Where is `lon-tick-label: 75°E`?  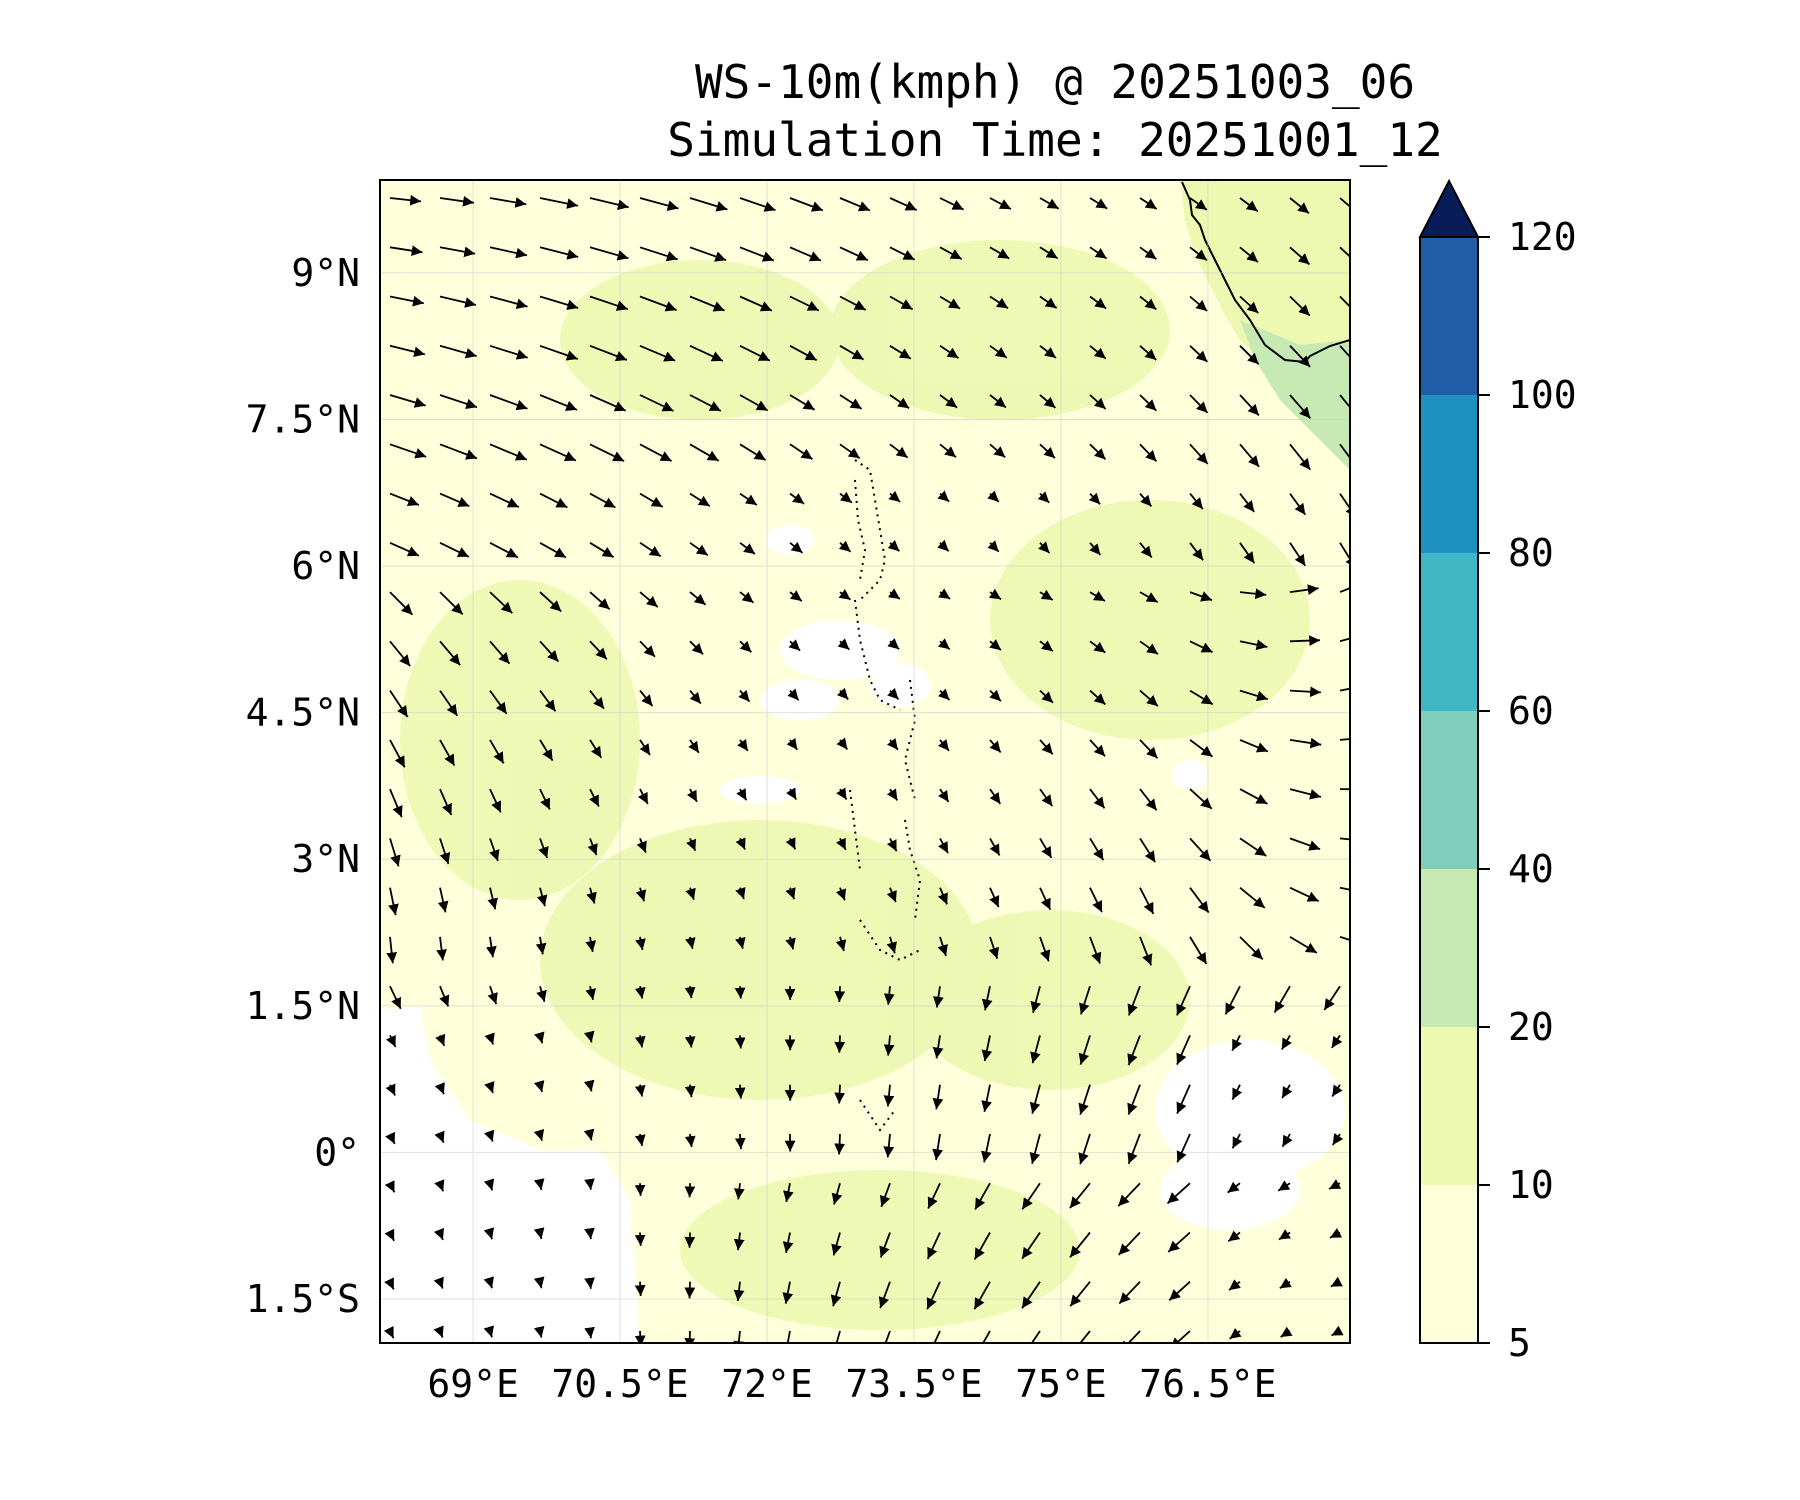 lon-tick-label: 75°E is located at coordinates (1061, 1384).